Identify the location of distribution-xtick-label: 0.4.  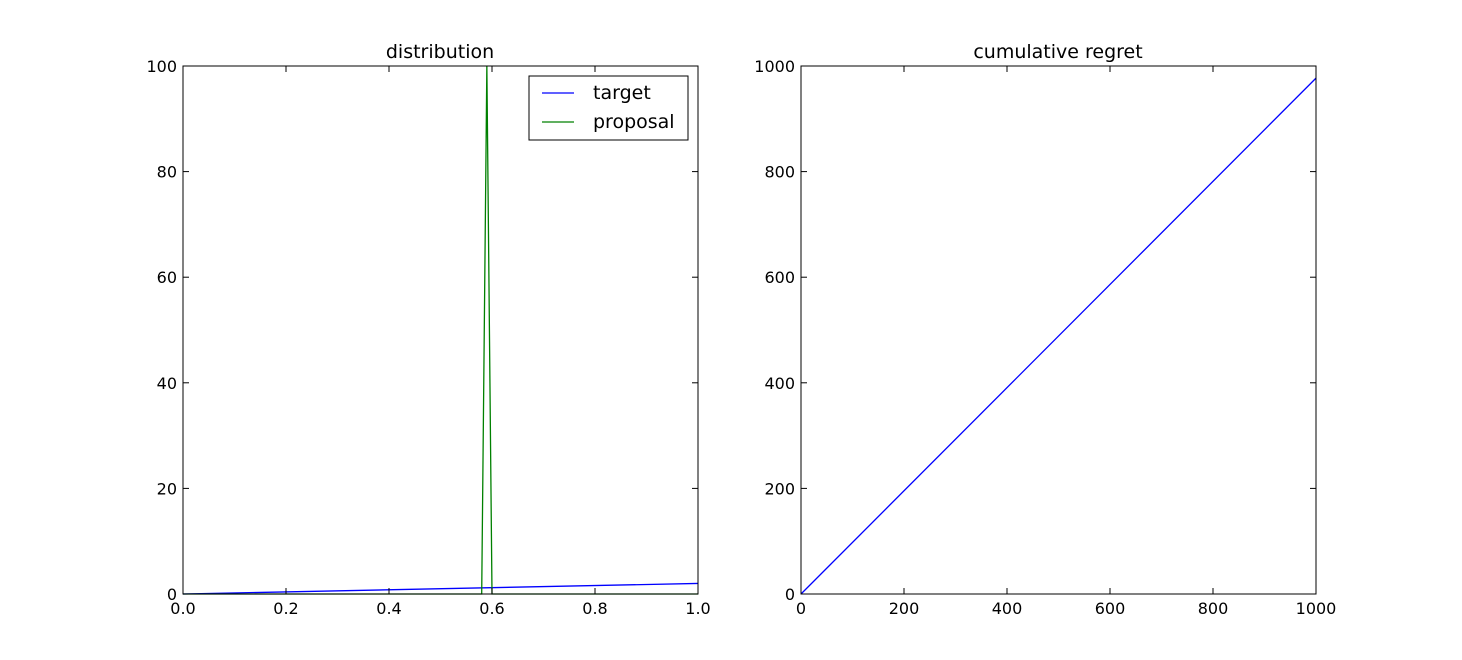
(388, 608).